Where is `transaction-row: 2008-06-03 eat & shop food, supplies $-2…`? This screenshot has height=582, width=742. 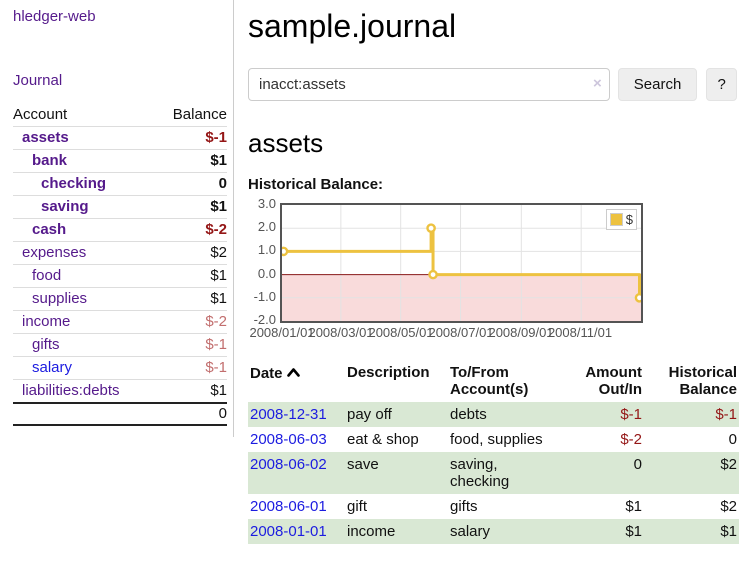 transaction-row: 2008-06-03 eat & shop food, supplies $-2… is located at coordinates (493, 439).